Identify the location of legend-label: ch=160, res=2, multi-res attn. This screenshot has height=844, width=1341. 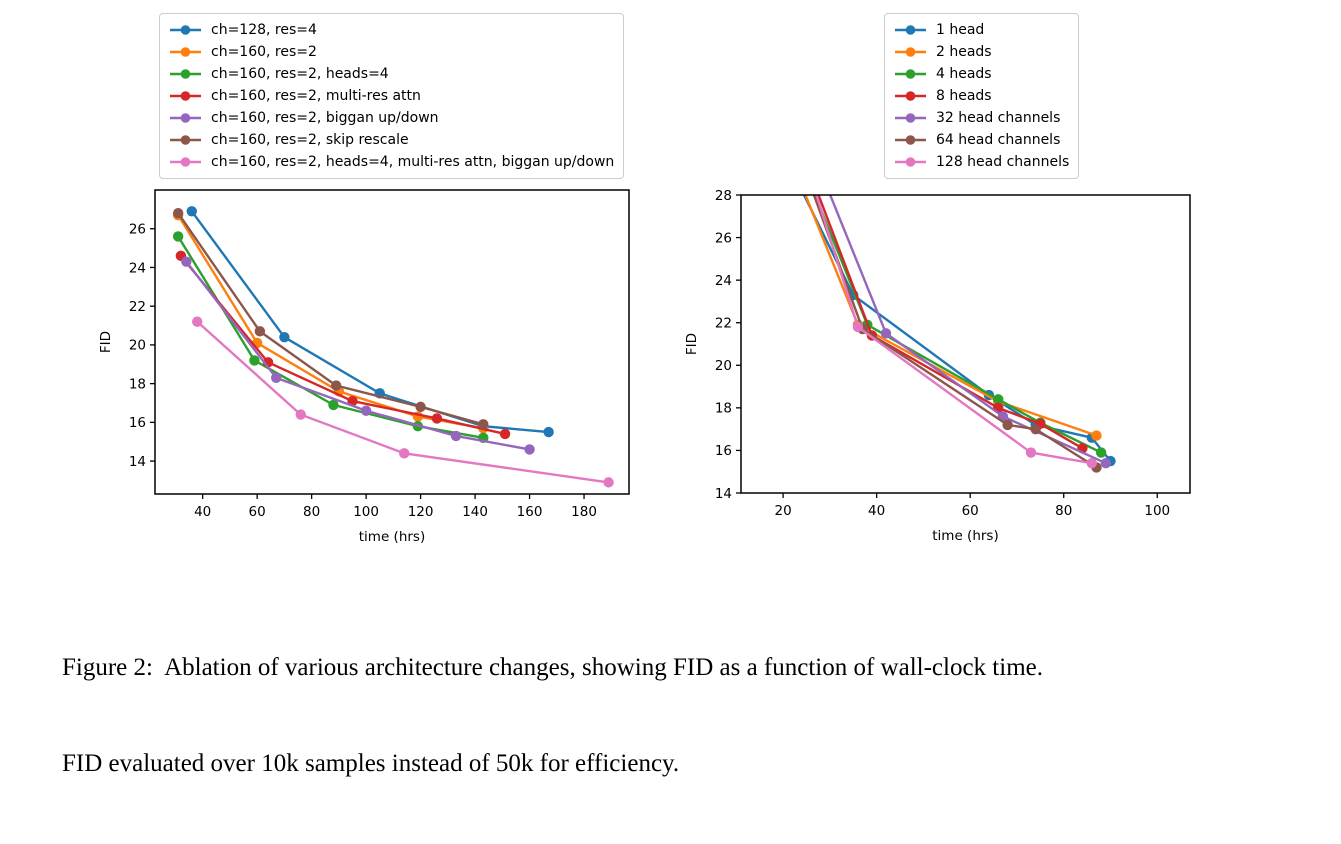
(316, 96).